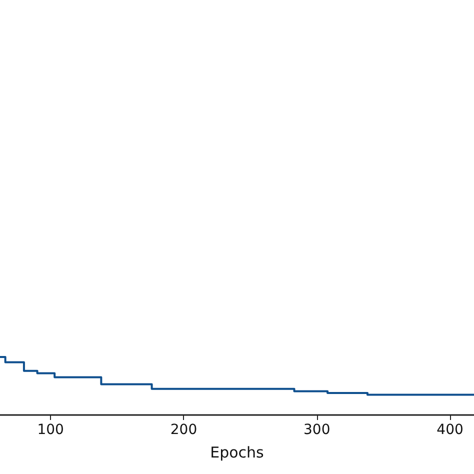 The image size is (474, 474). Describe the element at coordinates (50, 430) in the screenshot. I see `x-tick-label: 100` at that location.